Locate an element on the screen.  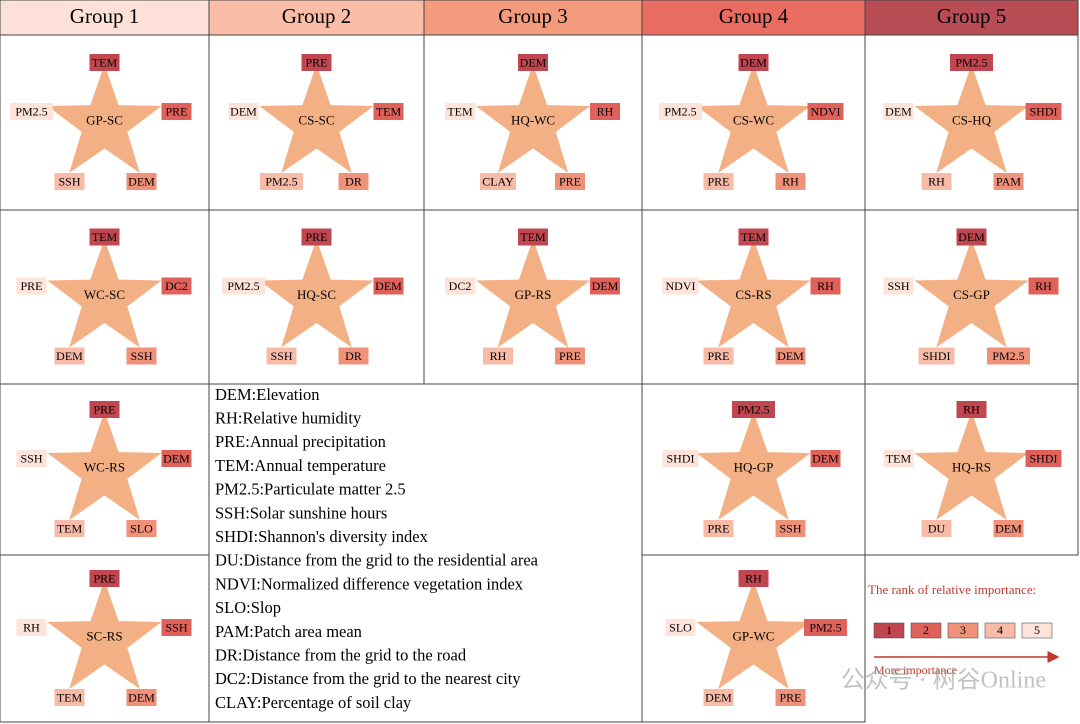
pair-label: CS-SC is located at coordinates (316, 119).